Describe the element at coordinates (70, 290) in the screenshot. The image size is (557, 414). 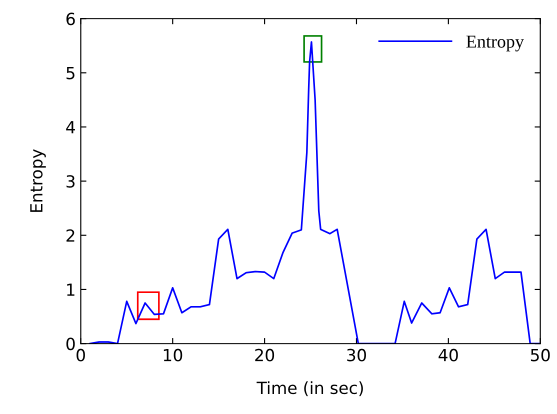
I see `y-tick-label: 1` at that location.